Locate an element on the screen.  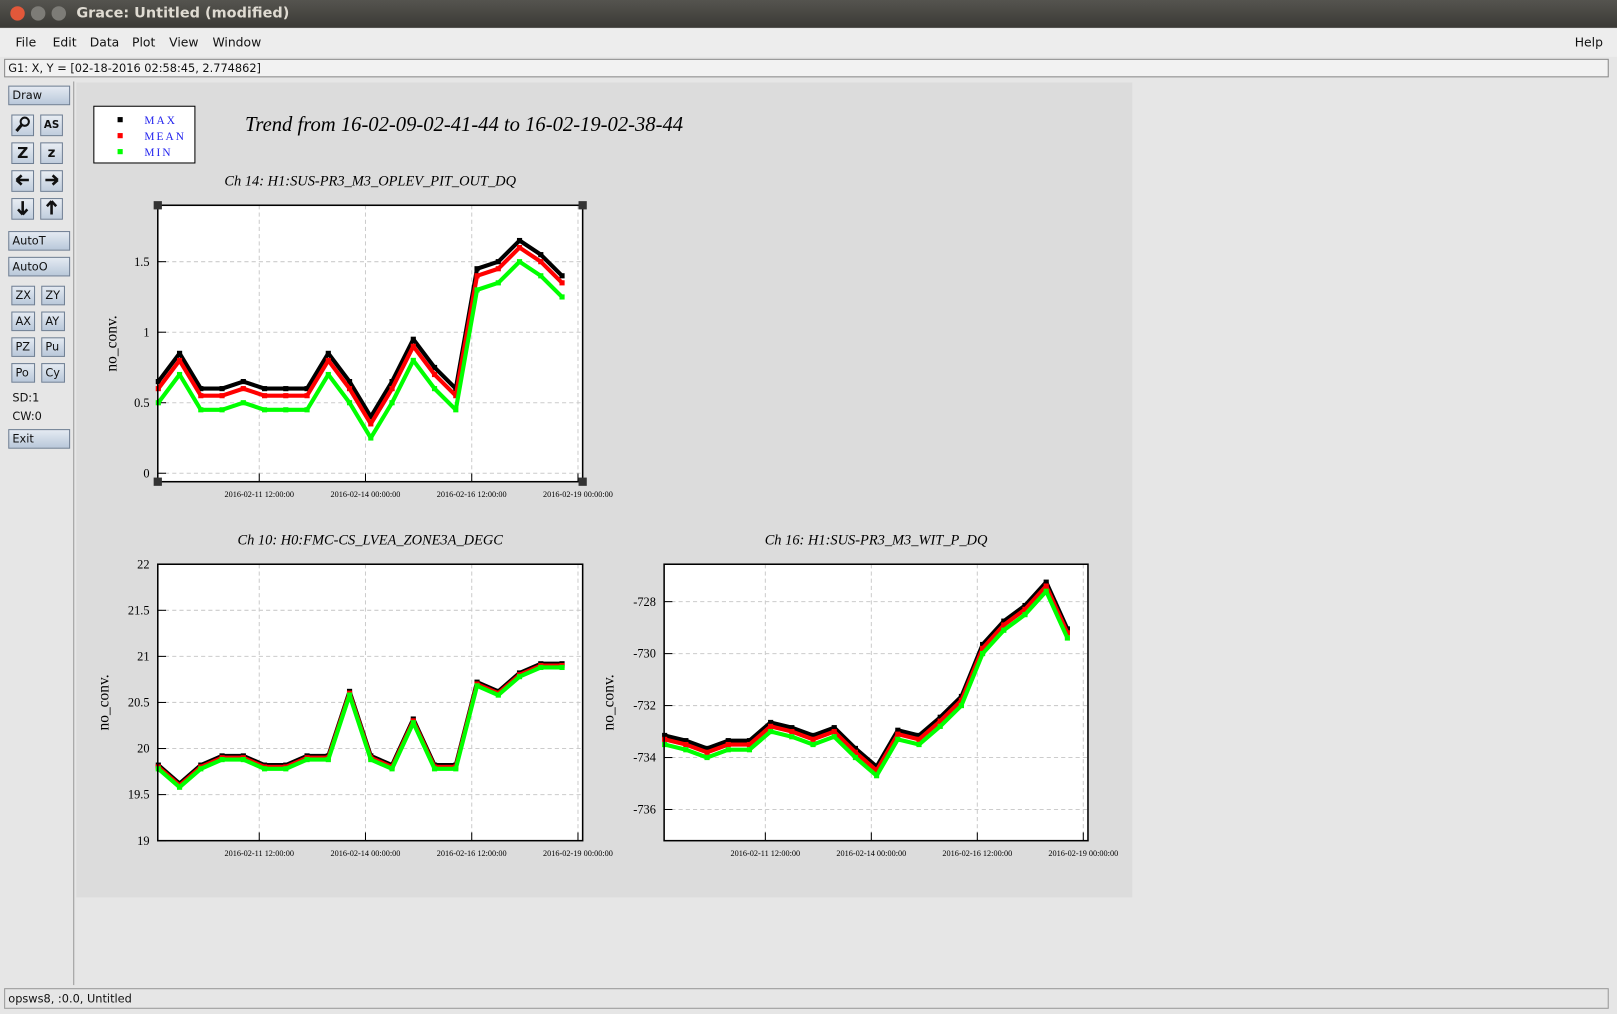
menu-item: Plot is located at coordinates (144, 42).